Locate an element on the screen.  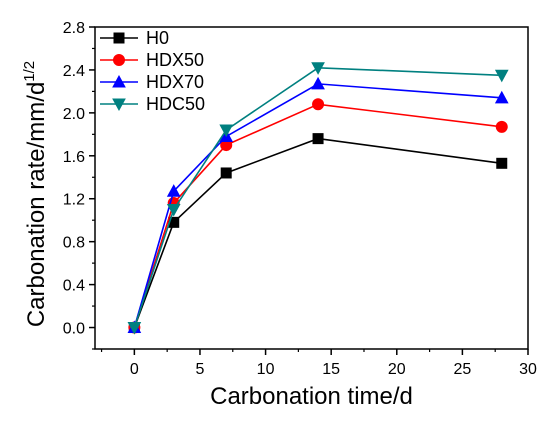
x-tick-label: 30 is located at coordinates (528, 369).